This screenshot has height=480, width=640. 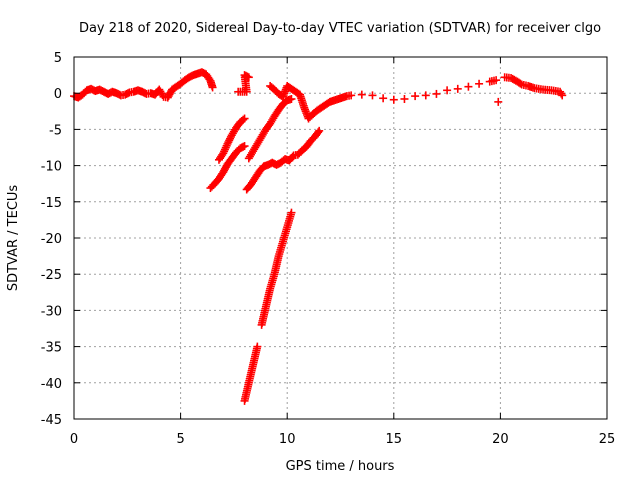 What do you see at coordinates (51, 348) in the screenshot?
I see `y-tick-label: -35` at bounding box center [51, 348].